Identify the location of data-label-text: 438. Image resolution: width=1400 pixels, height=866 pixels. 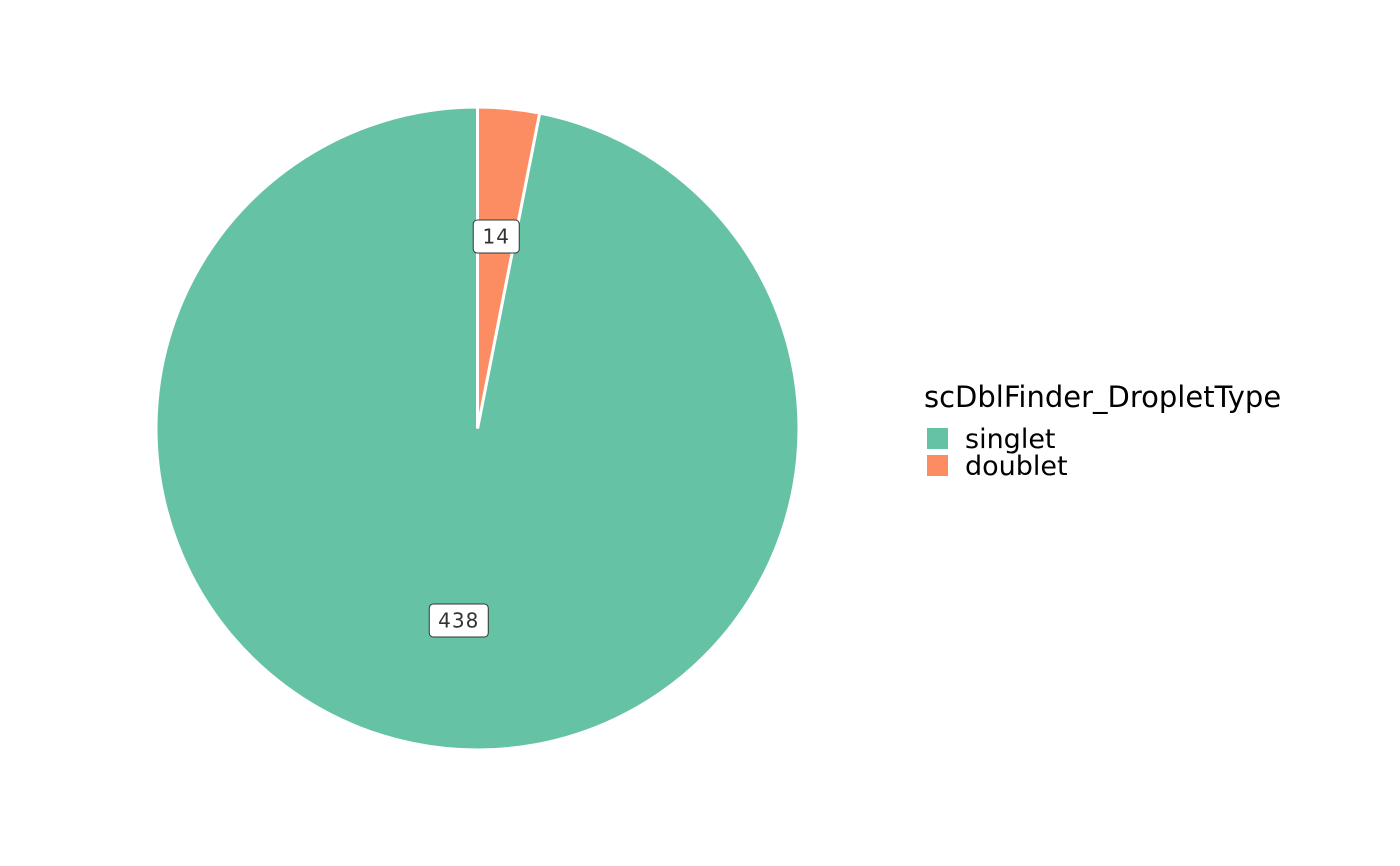
(458, 620).